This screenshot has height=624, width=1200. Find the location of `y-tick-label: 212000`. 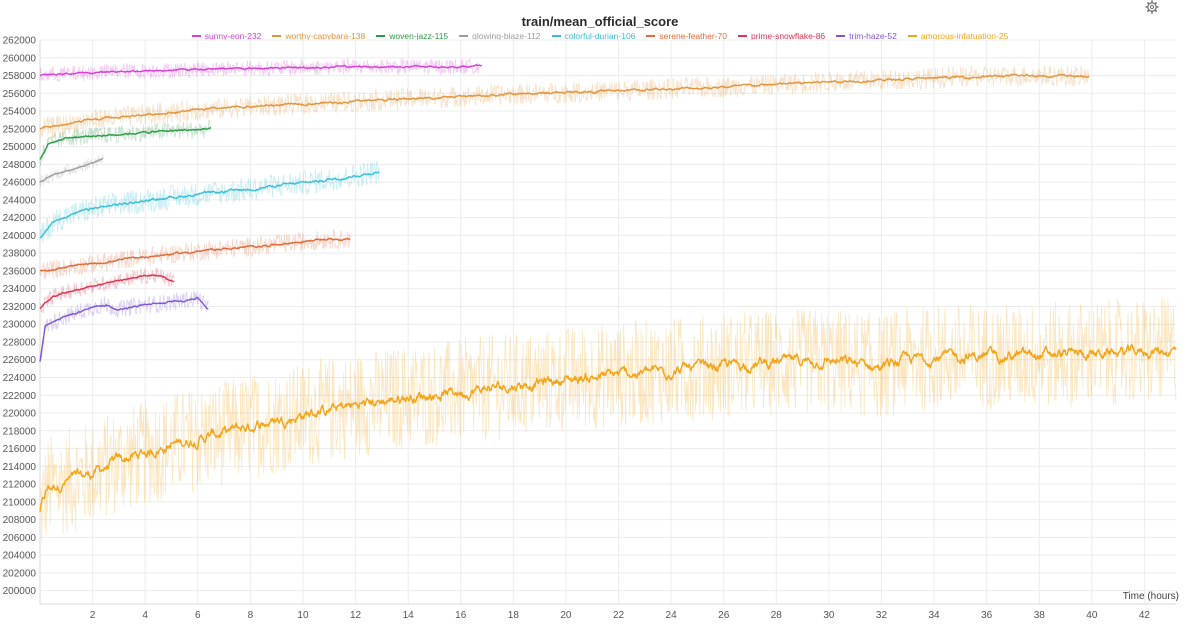

y-tick-label: 212000 is located at coordinates (20, 485).